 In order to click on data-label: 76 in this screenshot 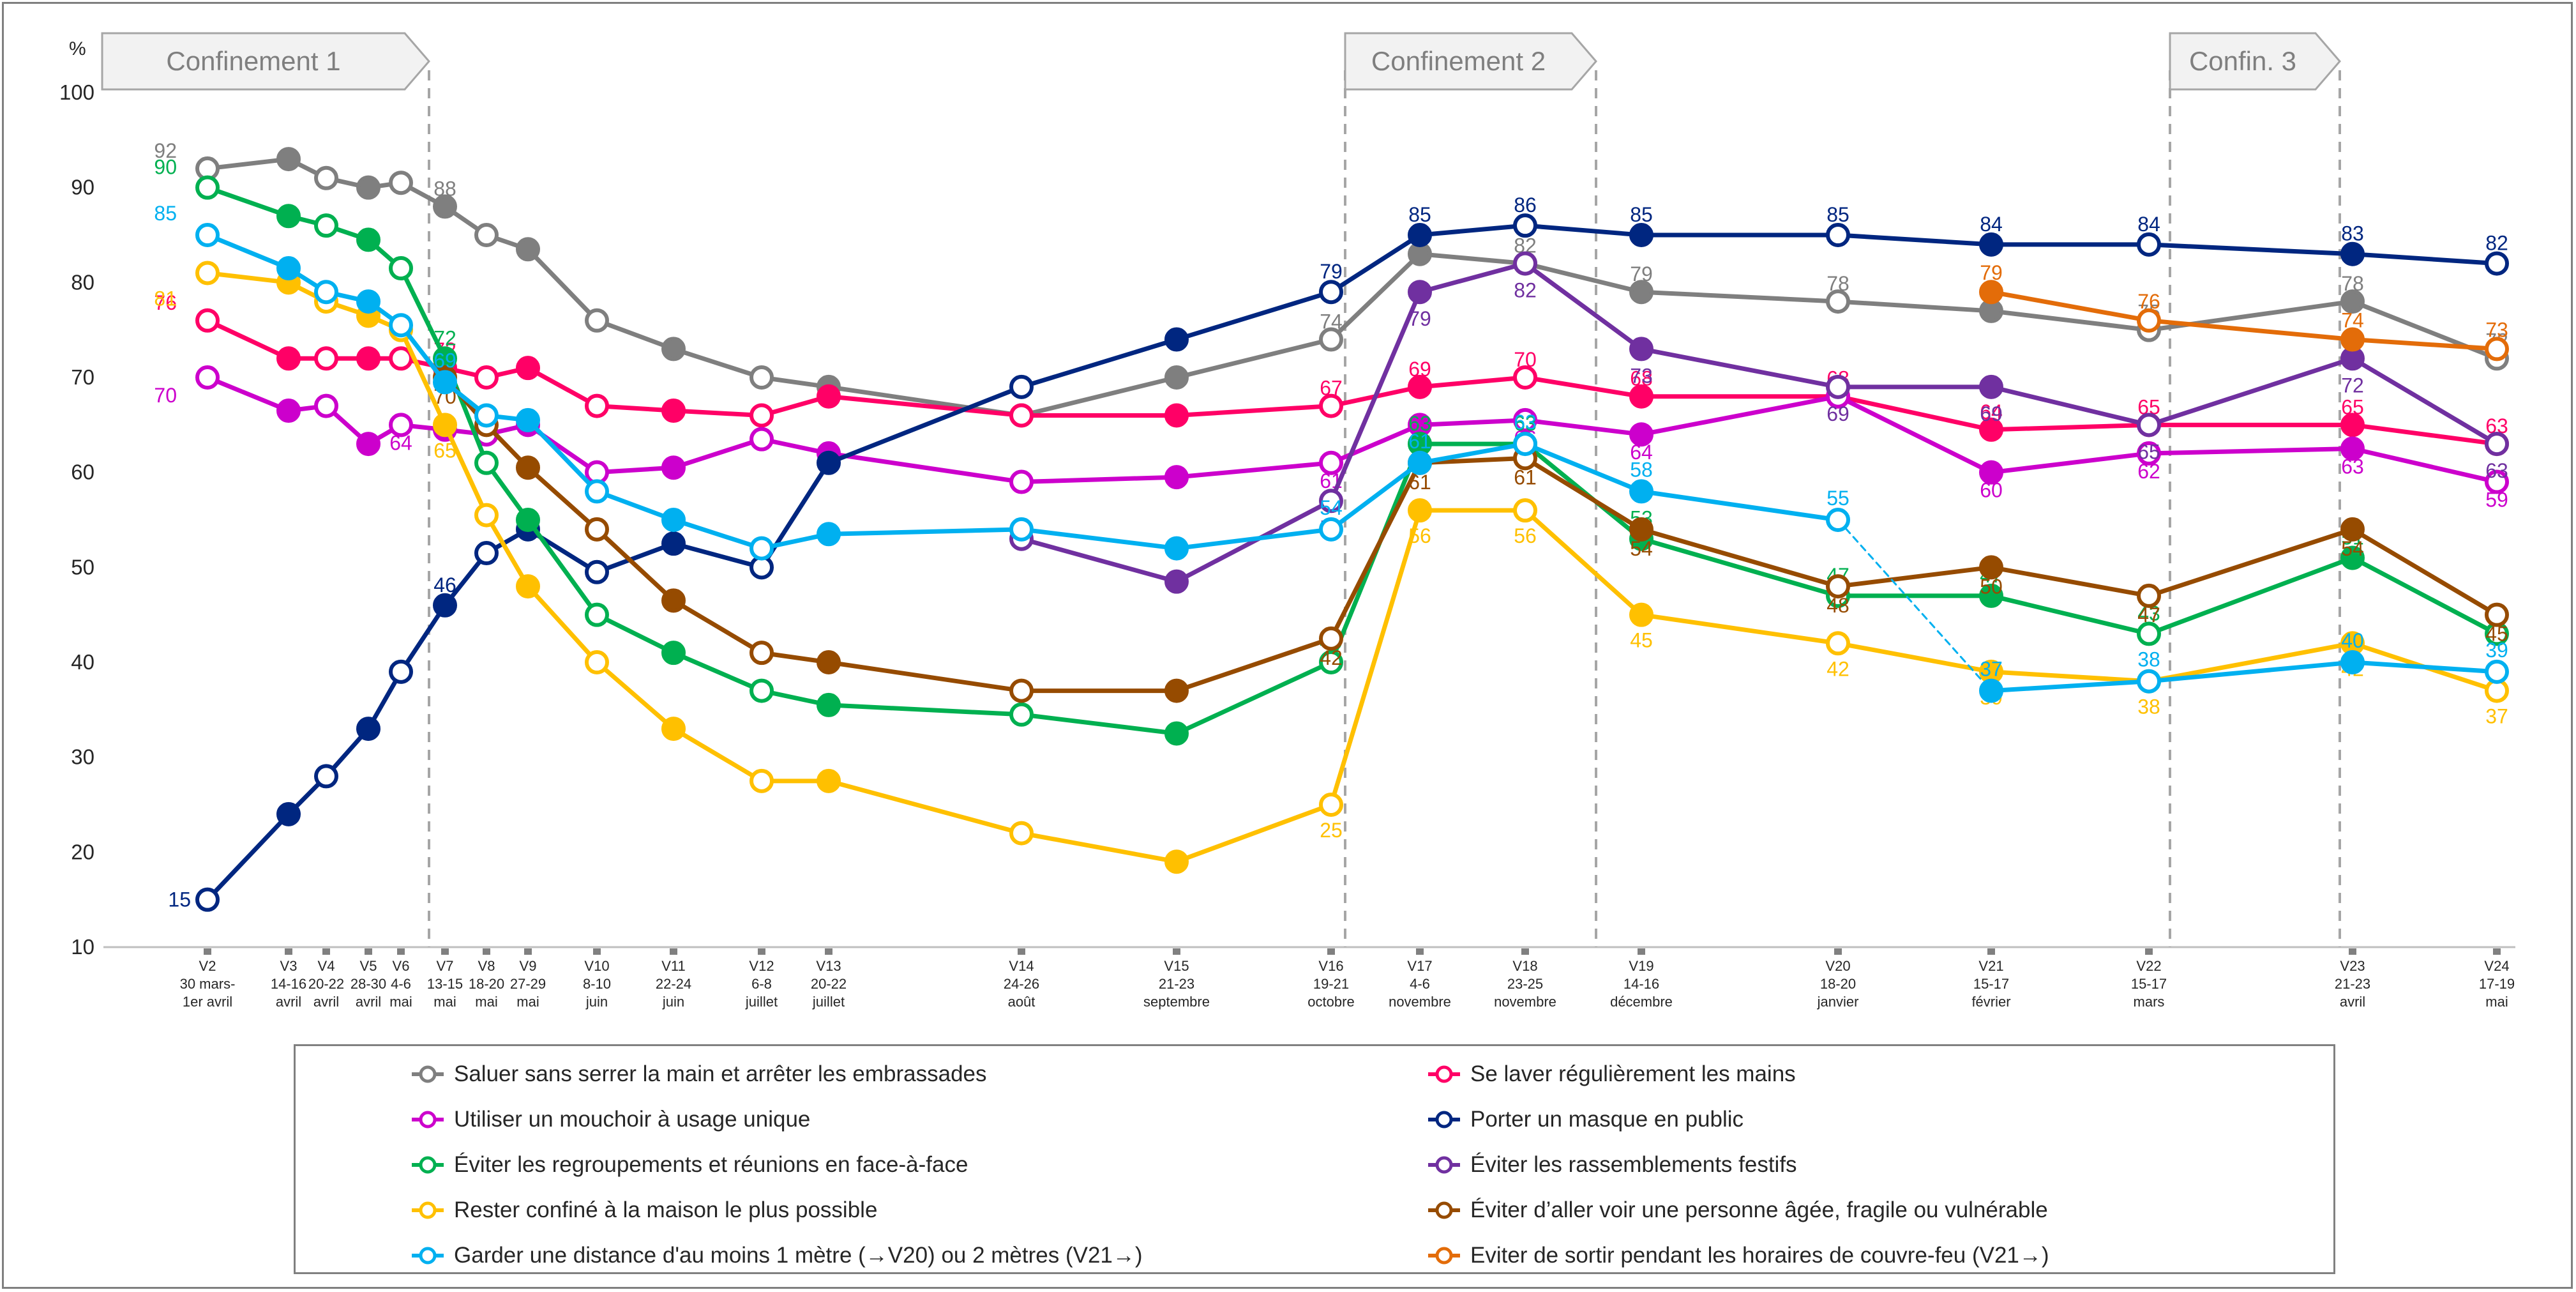, I will do `click(166, 302)`.